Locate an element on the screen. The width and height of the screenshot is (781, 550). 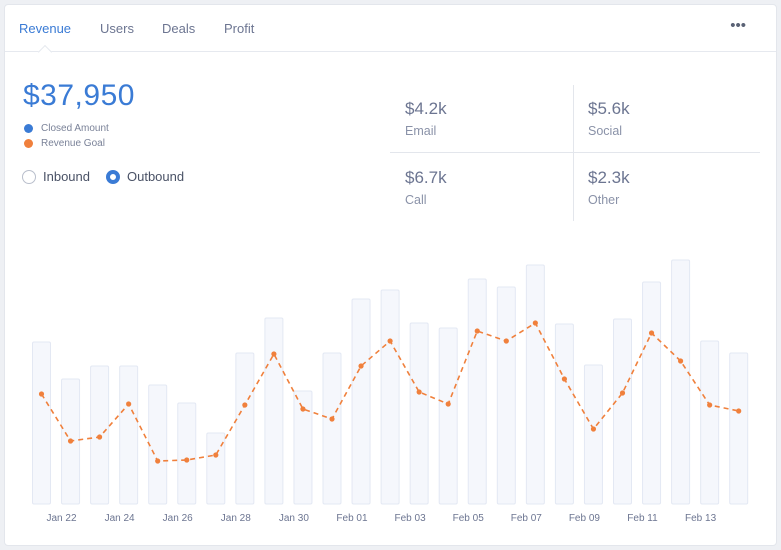
stat-label: Social is located at coordinates (605, 131).